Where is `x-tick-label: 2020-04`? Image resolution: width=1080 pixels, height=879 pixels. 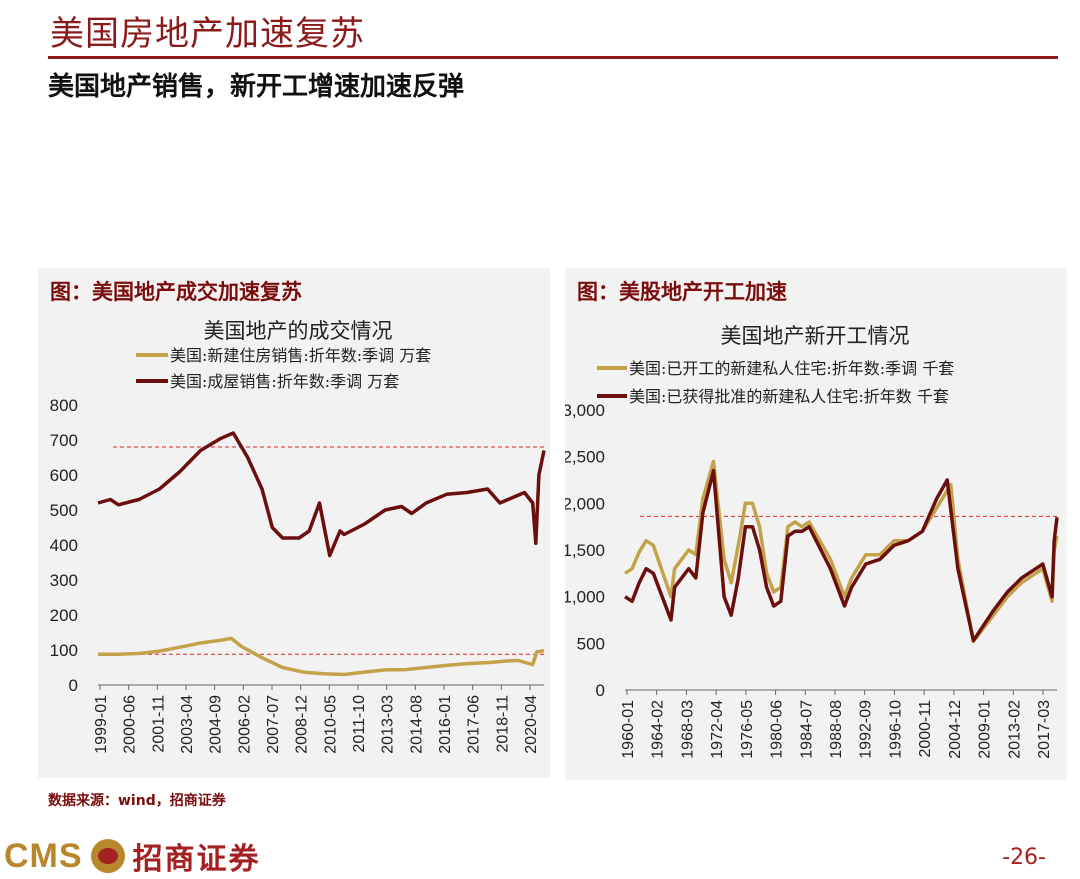
x-tick-label: 2020-04 is located at coordinates (531, 724).